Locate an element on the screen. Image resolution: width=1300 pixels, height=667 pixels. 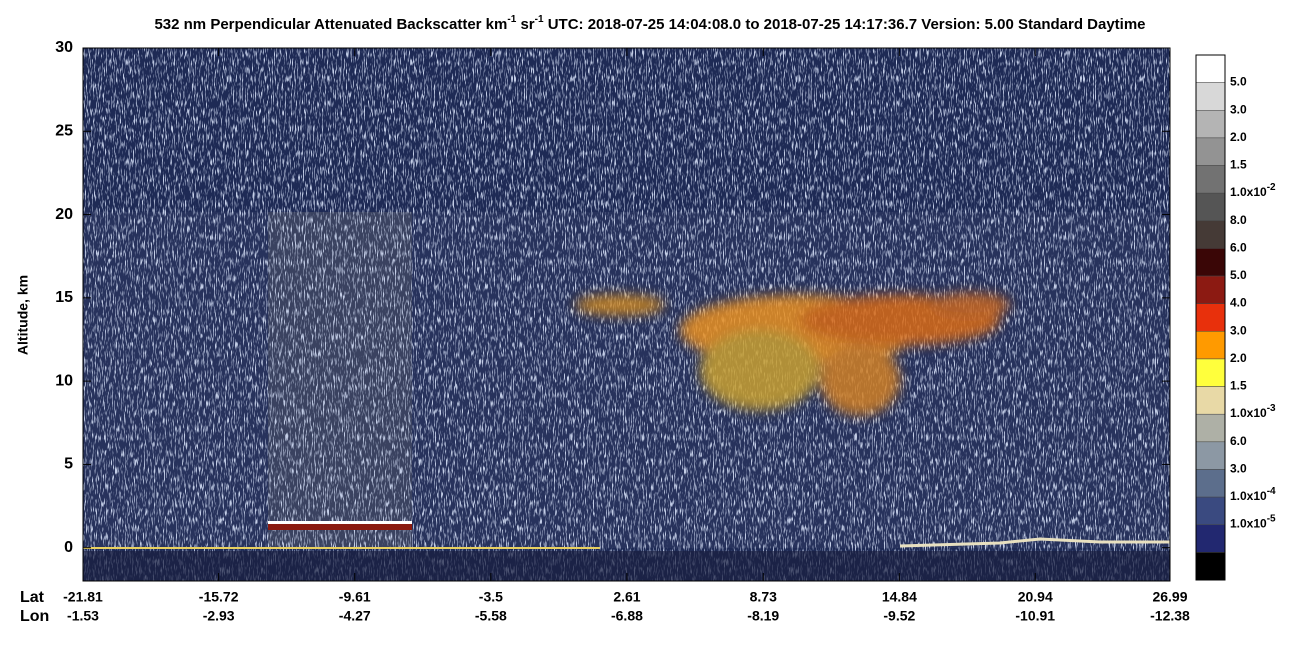
lon-tick-label: -5.58 is located at coordinates (491, 616).